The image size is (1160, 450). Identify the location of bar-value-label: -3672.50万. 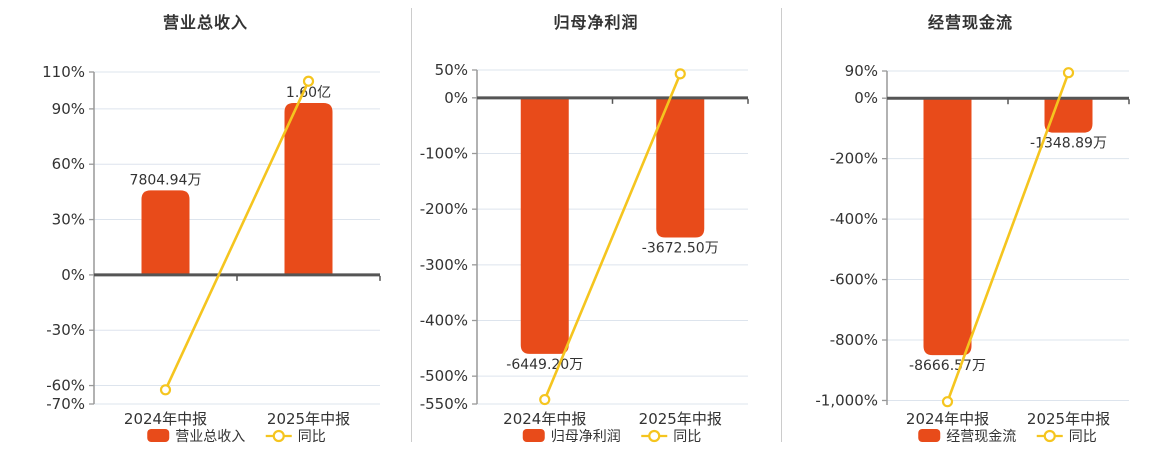
(680, 249).